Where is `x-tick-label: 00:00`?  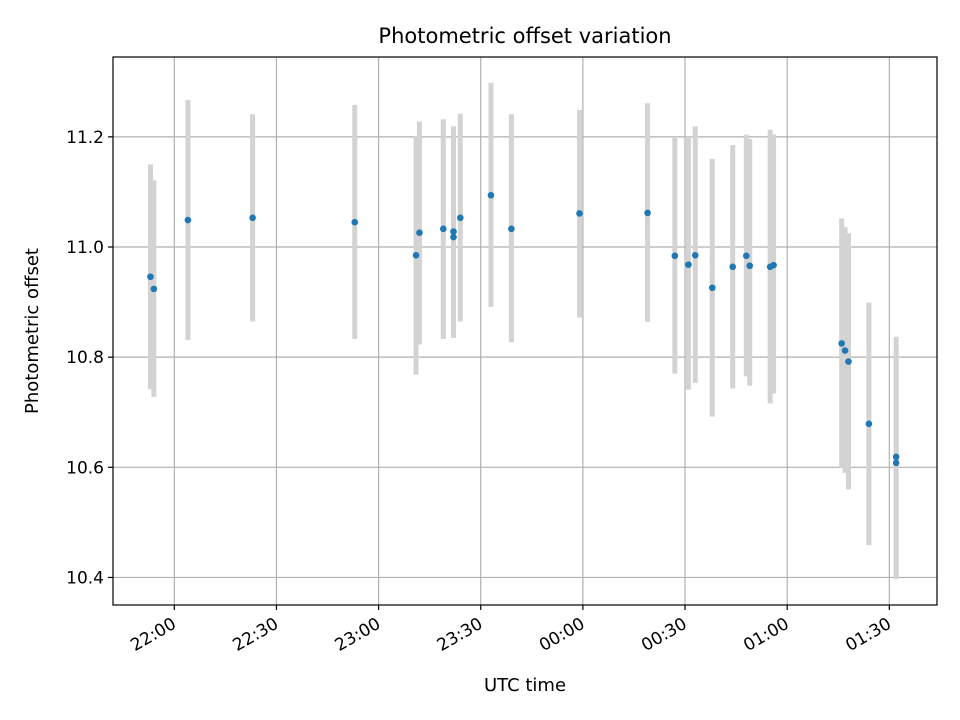 x-tick-label: 00:00 is located at coordinates (562, 635).